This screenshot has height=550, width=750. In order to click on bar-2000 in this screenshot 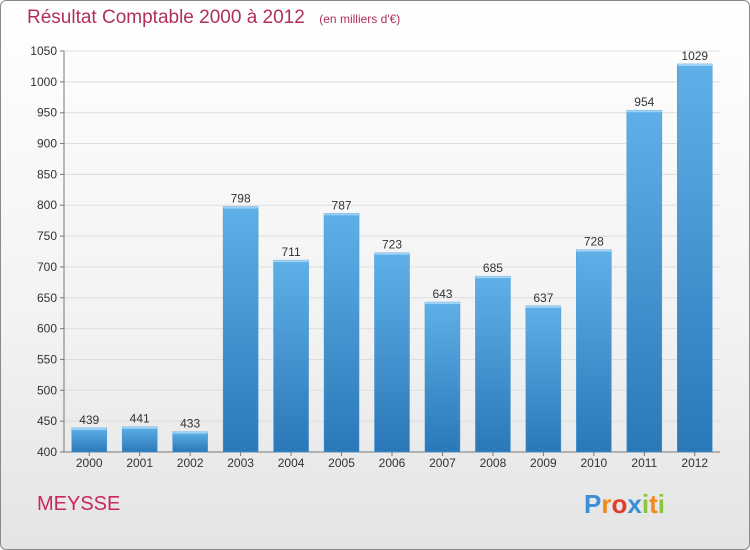, I will do `click(89, 440)`.